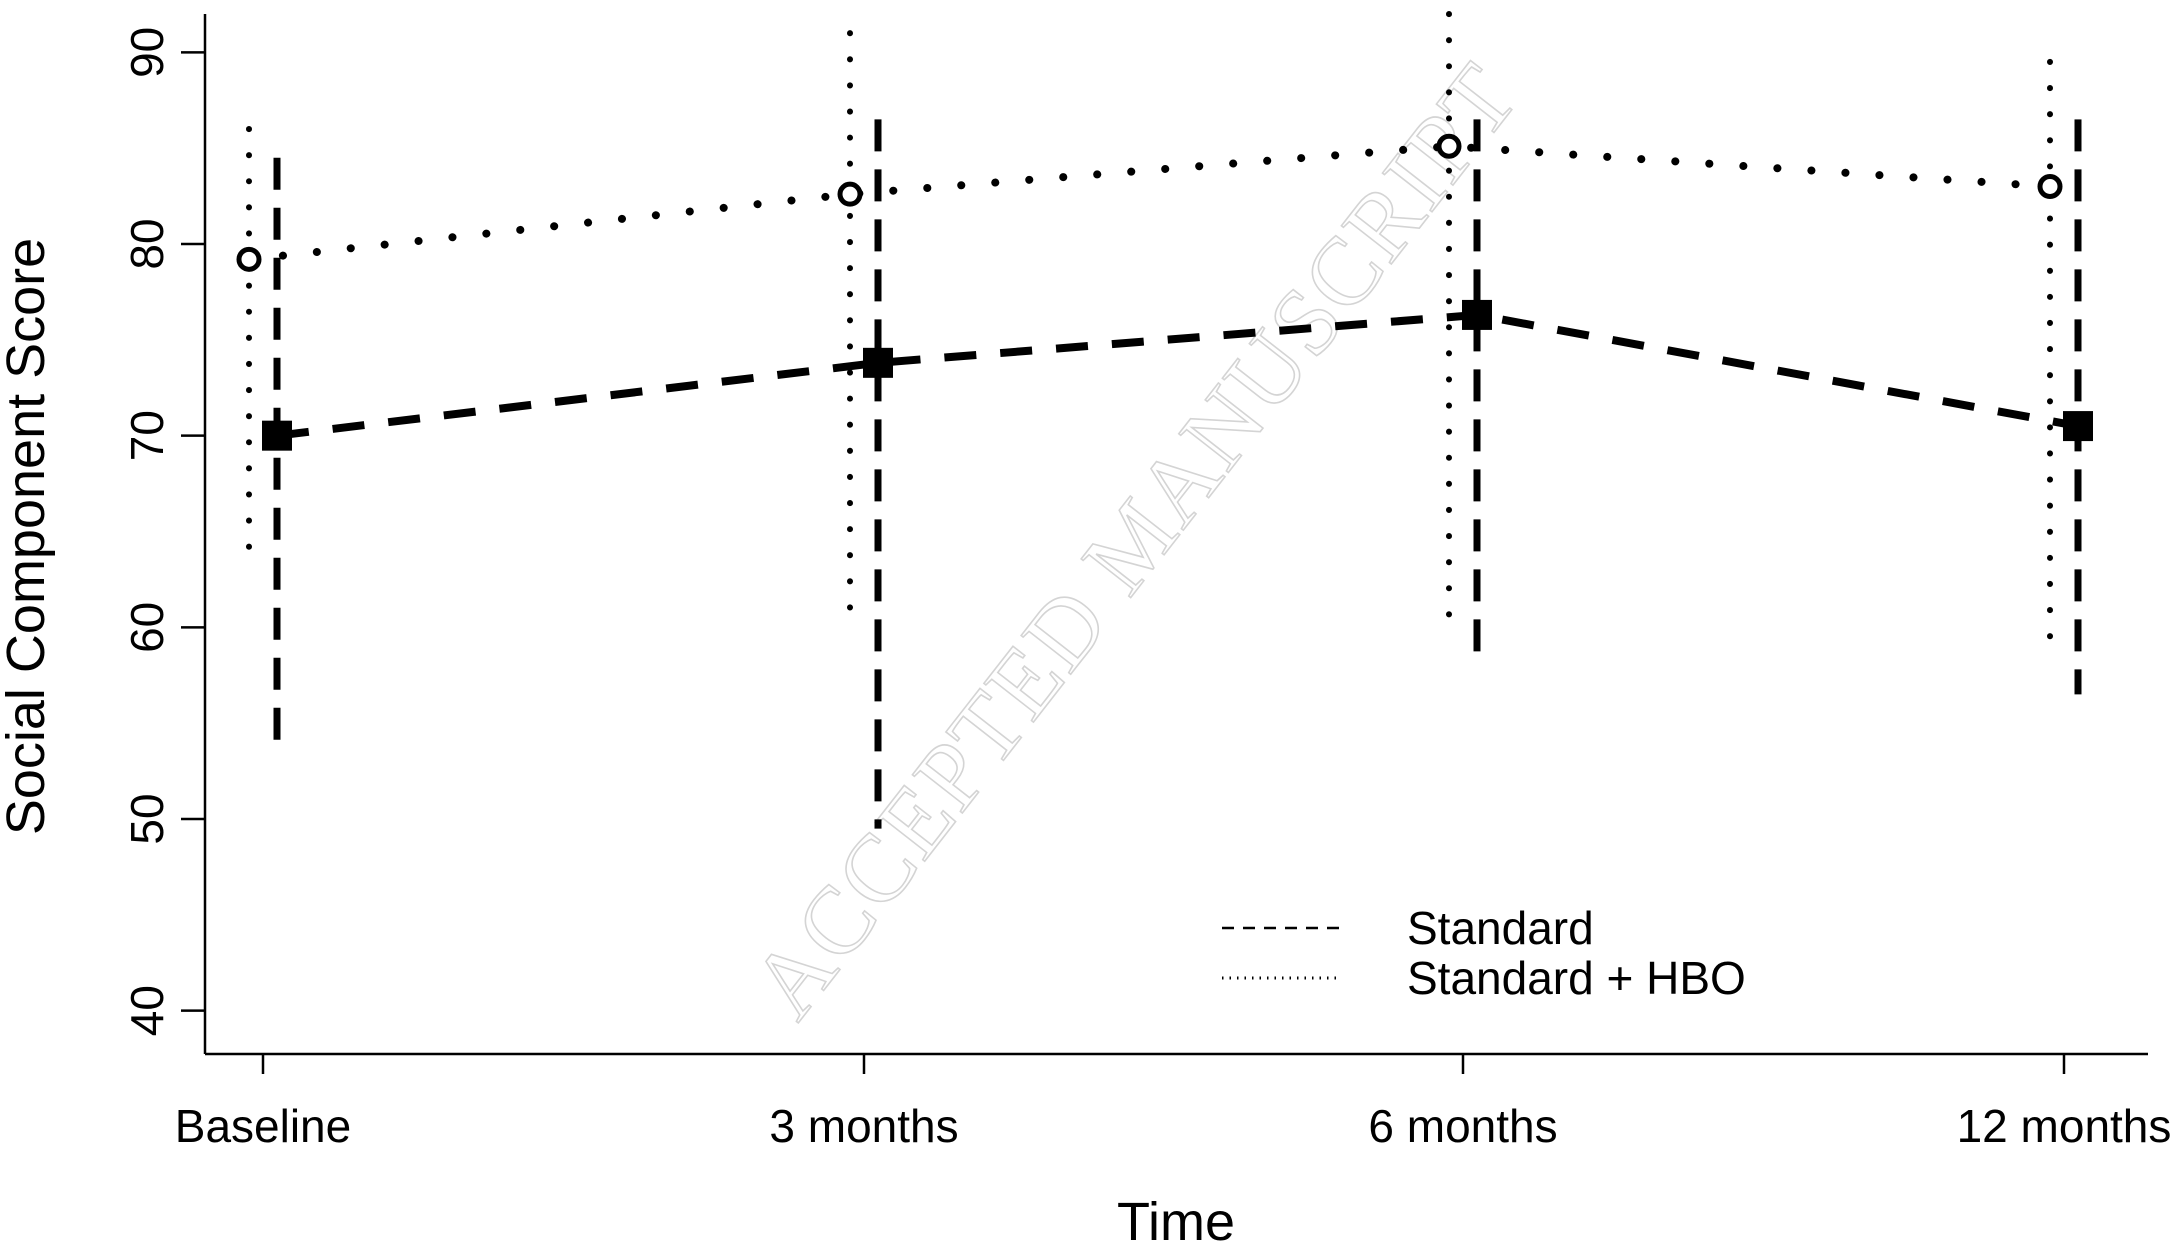 The image size is (2178, 1249). I want to click on y-tick-label: 80, so click(147, 243).